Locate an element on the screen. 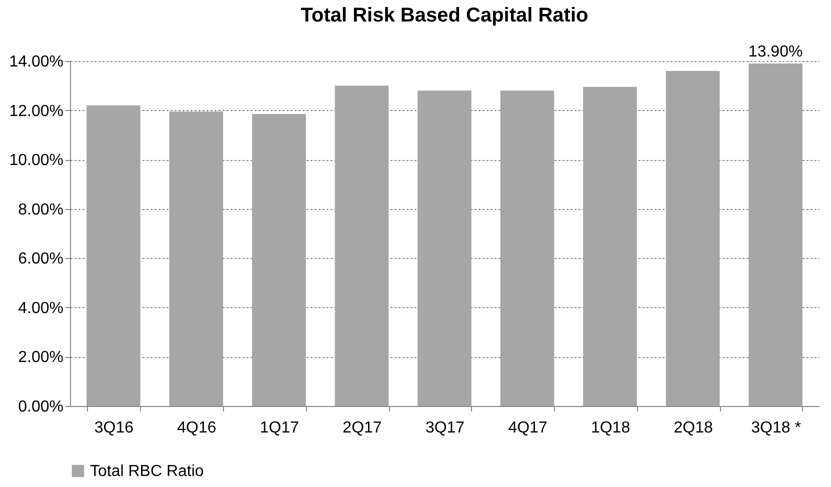 The image size is (831, 487). y-tick-label: 10.00% is located at coordinates (36, 161).